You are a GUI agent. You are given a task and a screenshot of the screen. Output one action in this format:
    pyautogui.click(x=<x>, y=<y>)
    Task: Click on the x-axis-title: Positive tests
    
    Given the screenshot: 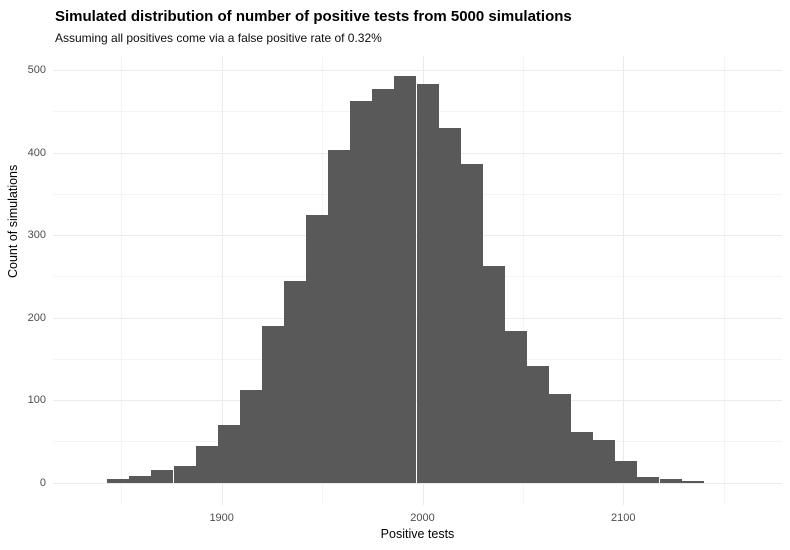 What is the action you would take?
    pyautogui.click(x=417, y=534)
    